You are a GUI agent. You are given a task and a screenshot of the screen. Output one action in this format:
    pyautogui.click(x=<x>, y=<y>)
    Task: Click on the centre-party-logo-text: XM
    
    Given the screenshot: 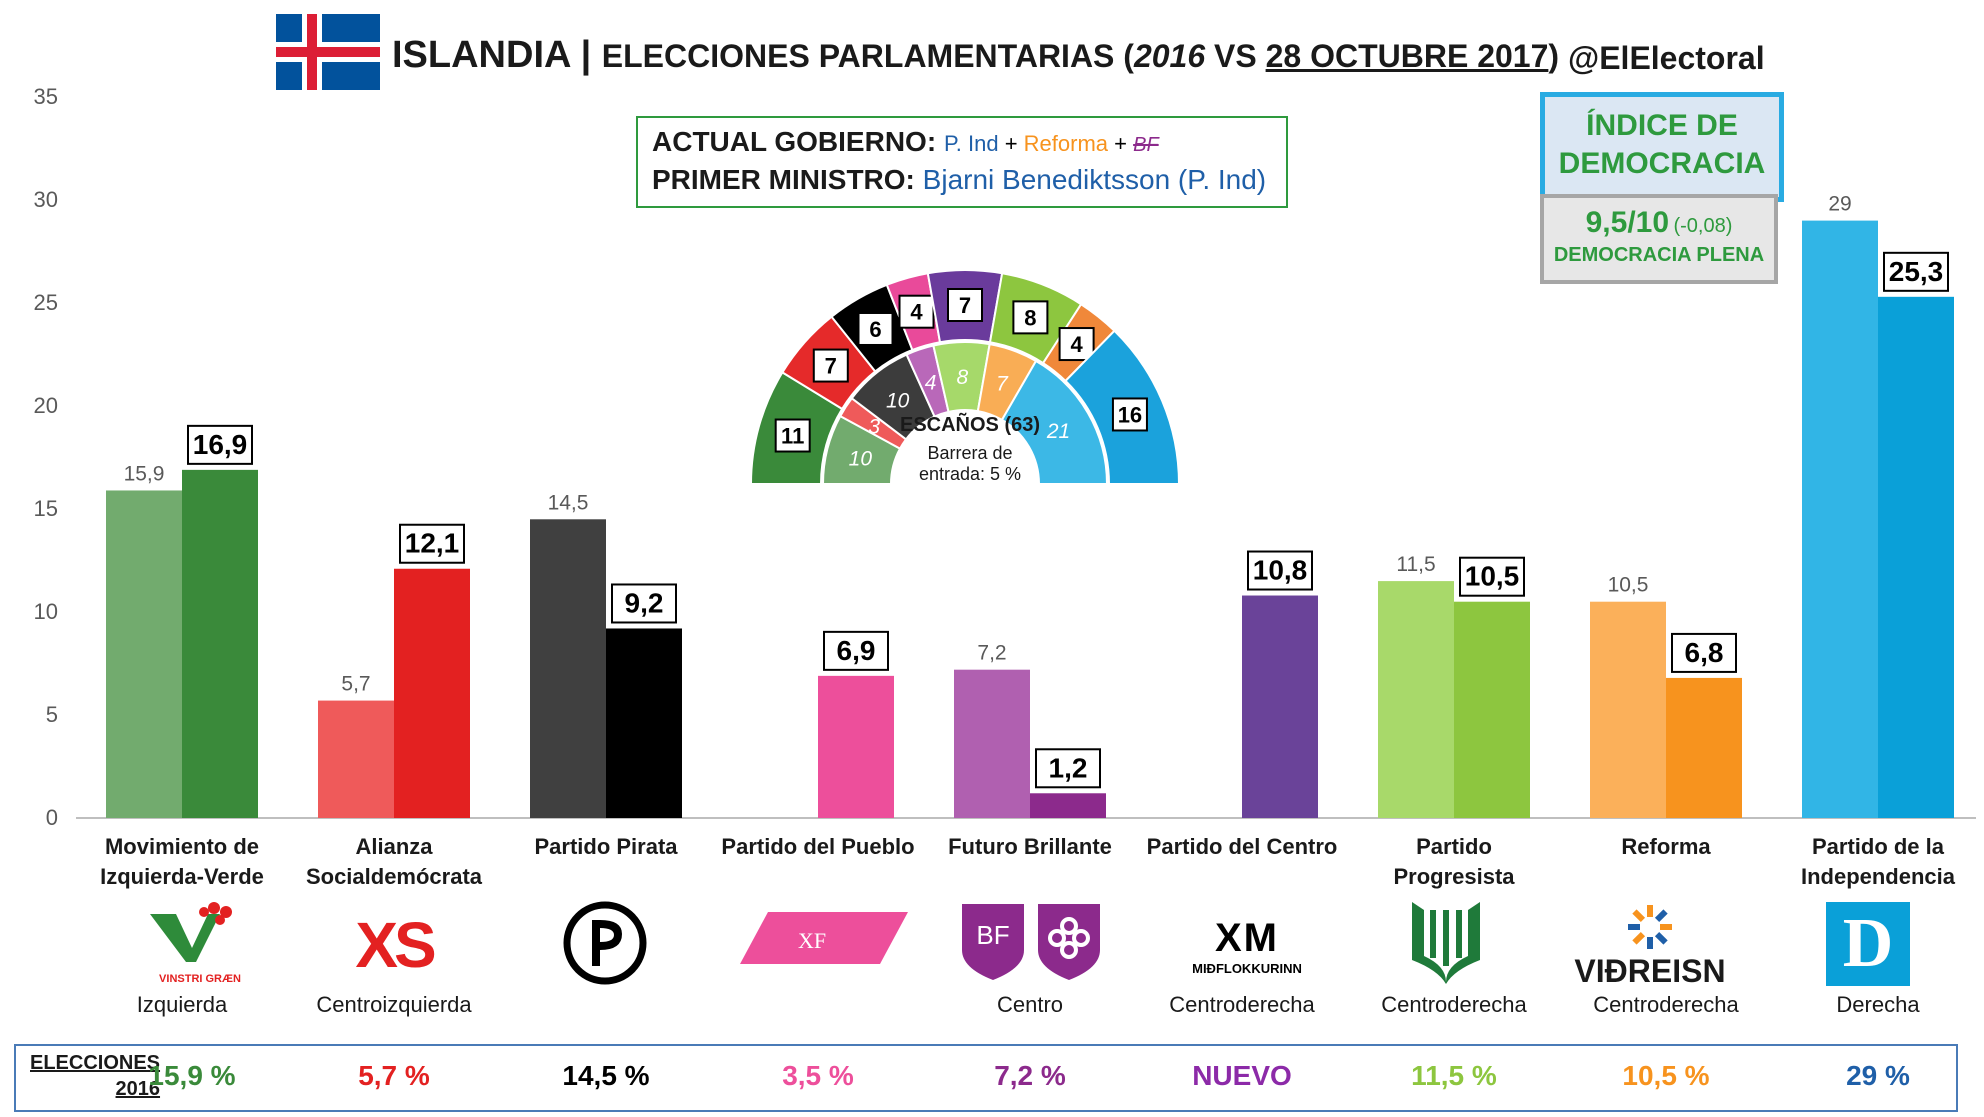 What is the action you would take?
    pyautogui.click(x=1247, y=938)
    